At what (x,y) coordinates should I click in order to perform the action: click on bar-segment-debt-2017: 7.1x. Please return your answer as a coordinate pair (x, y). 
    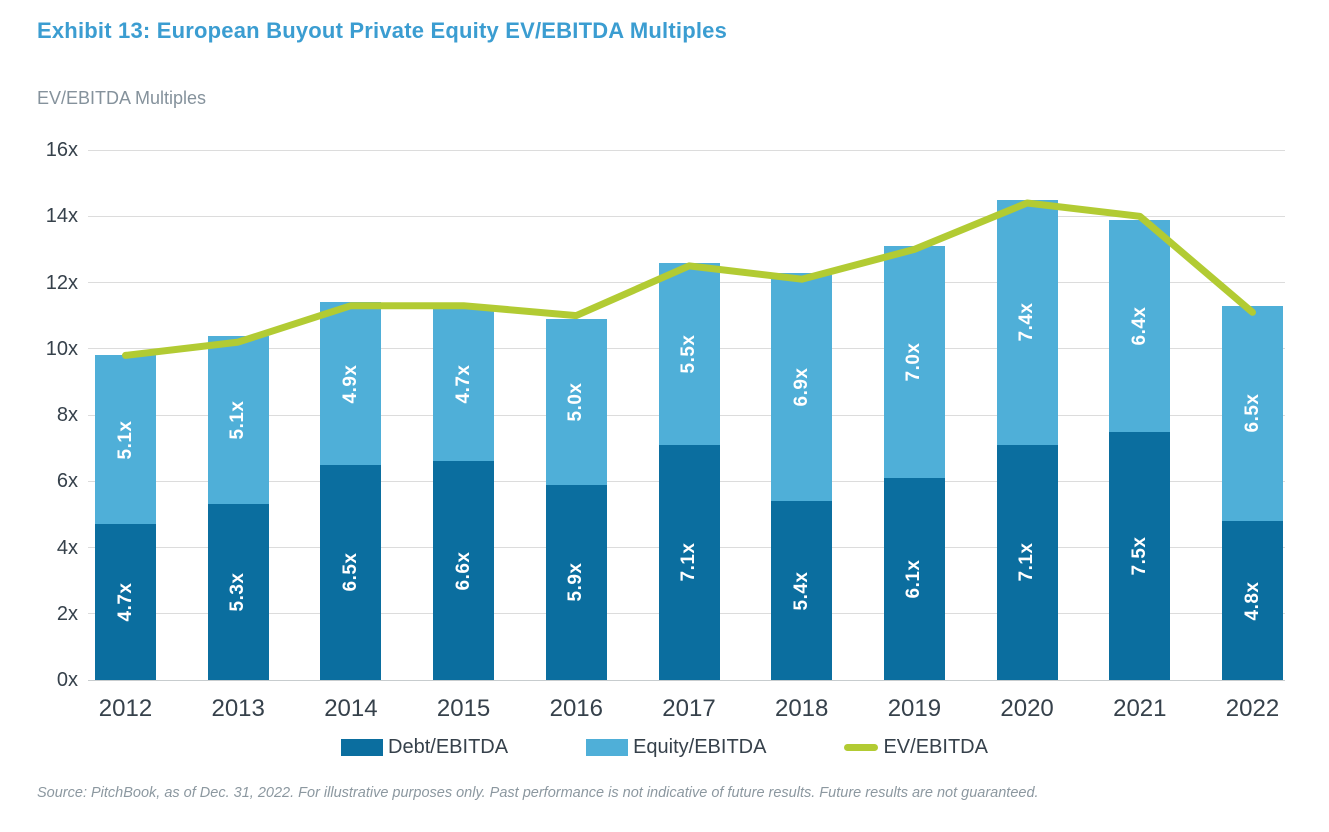
    Looking at the image, I should click on (689, 562).